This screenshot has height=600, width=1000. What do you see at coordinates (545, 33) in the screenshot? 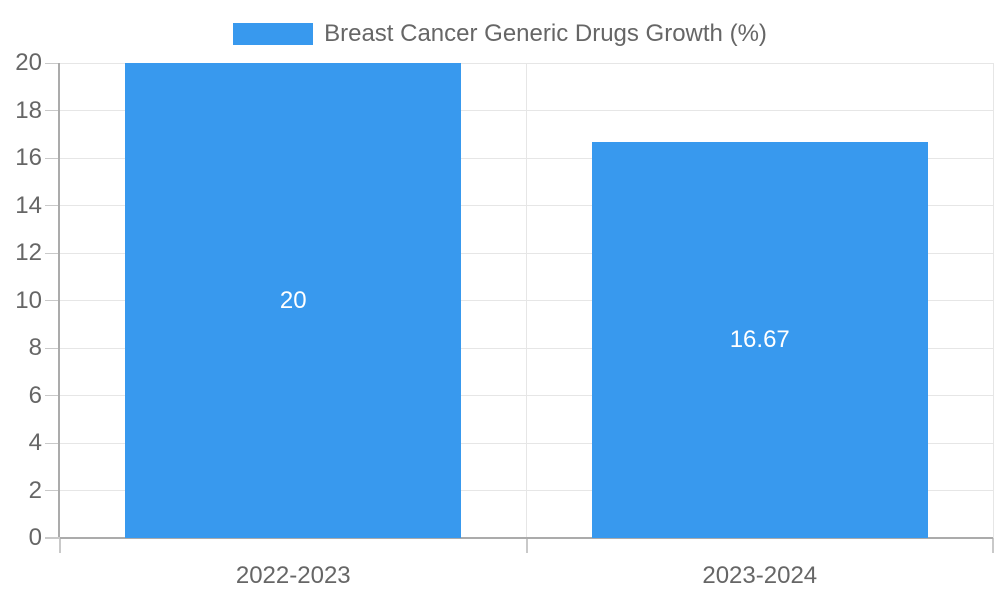
I see `legend-label: Breast Cancer Generic Drugs Growth (%)` at bounding box center [545, 33].